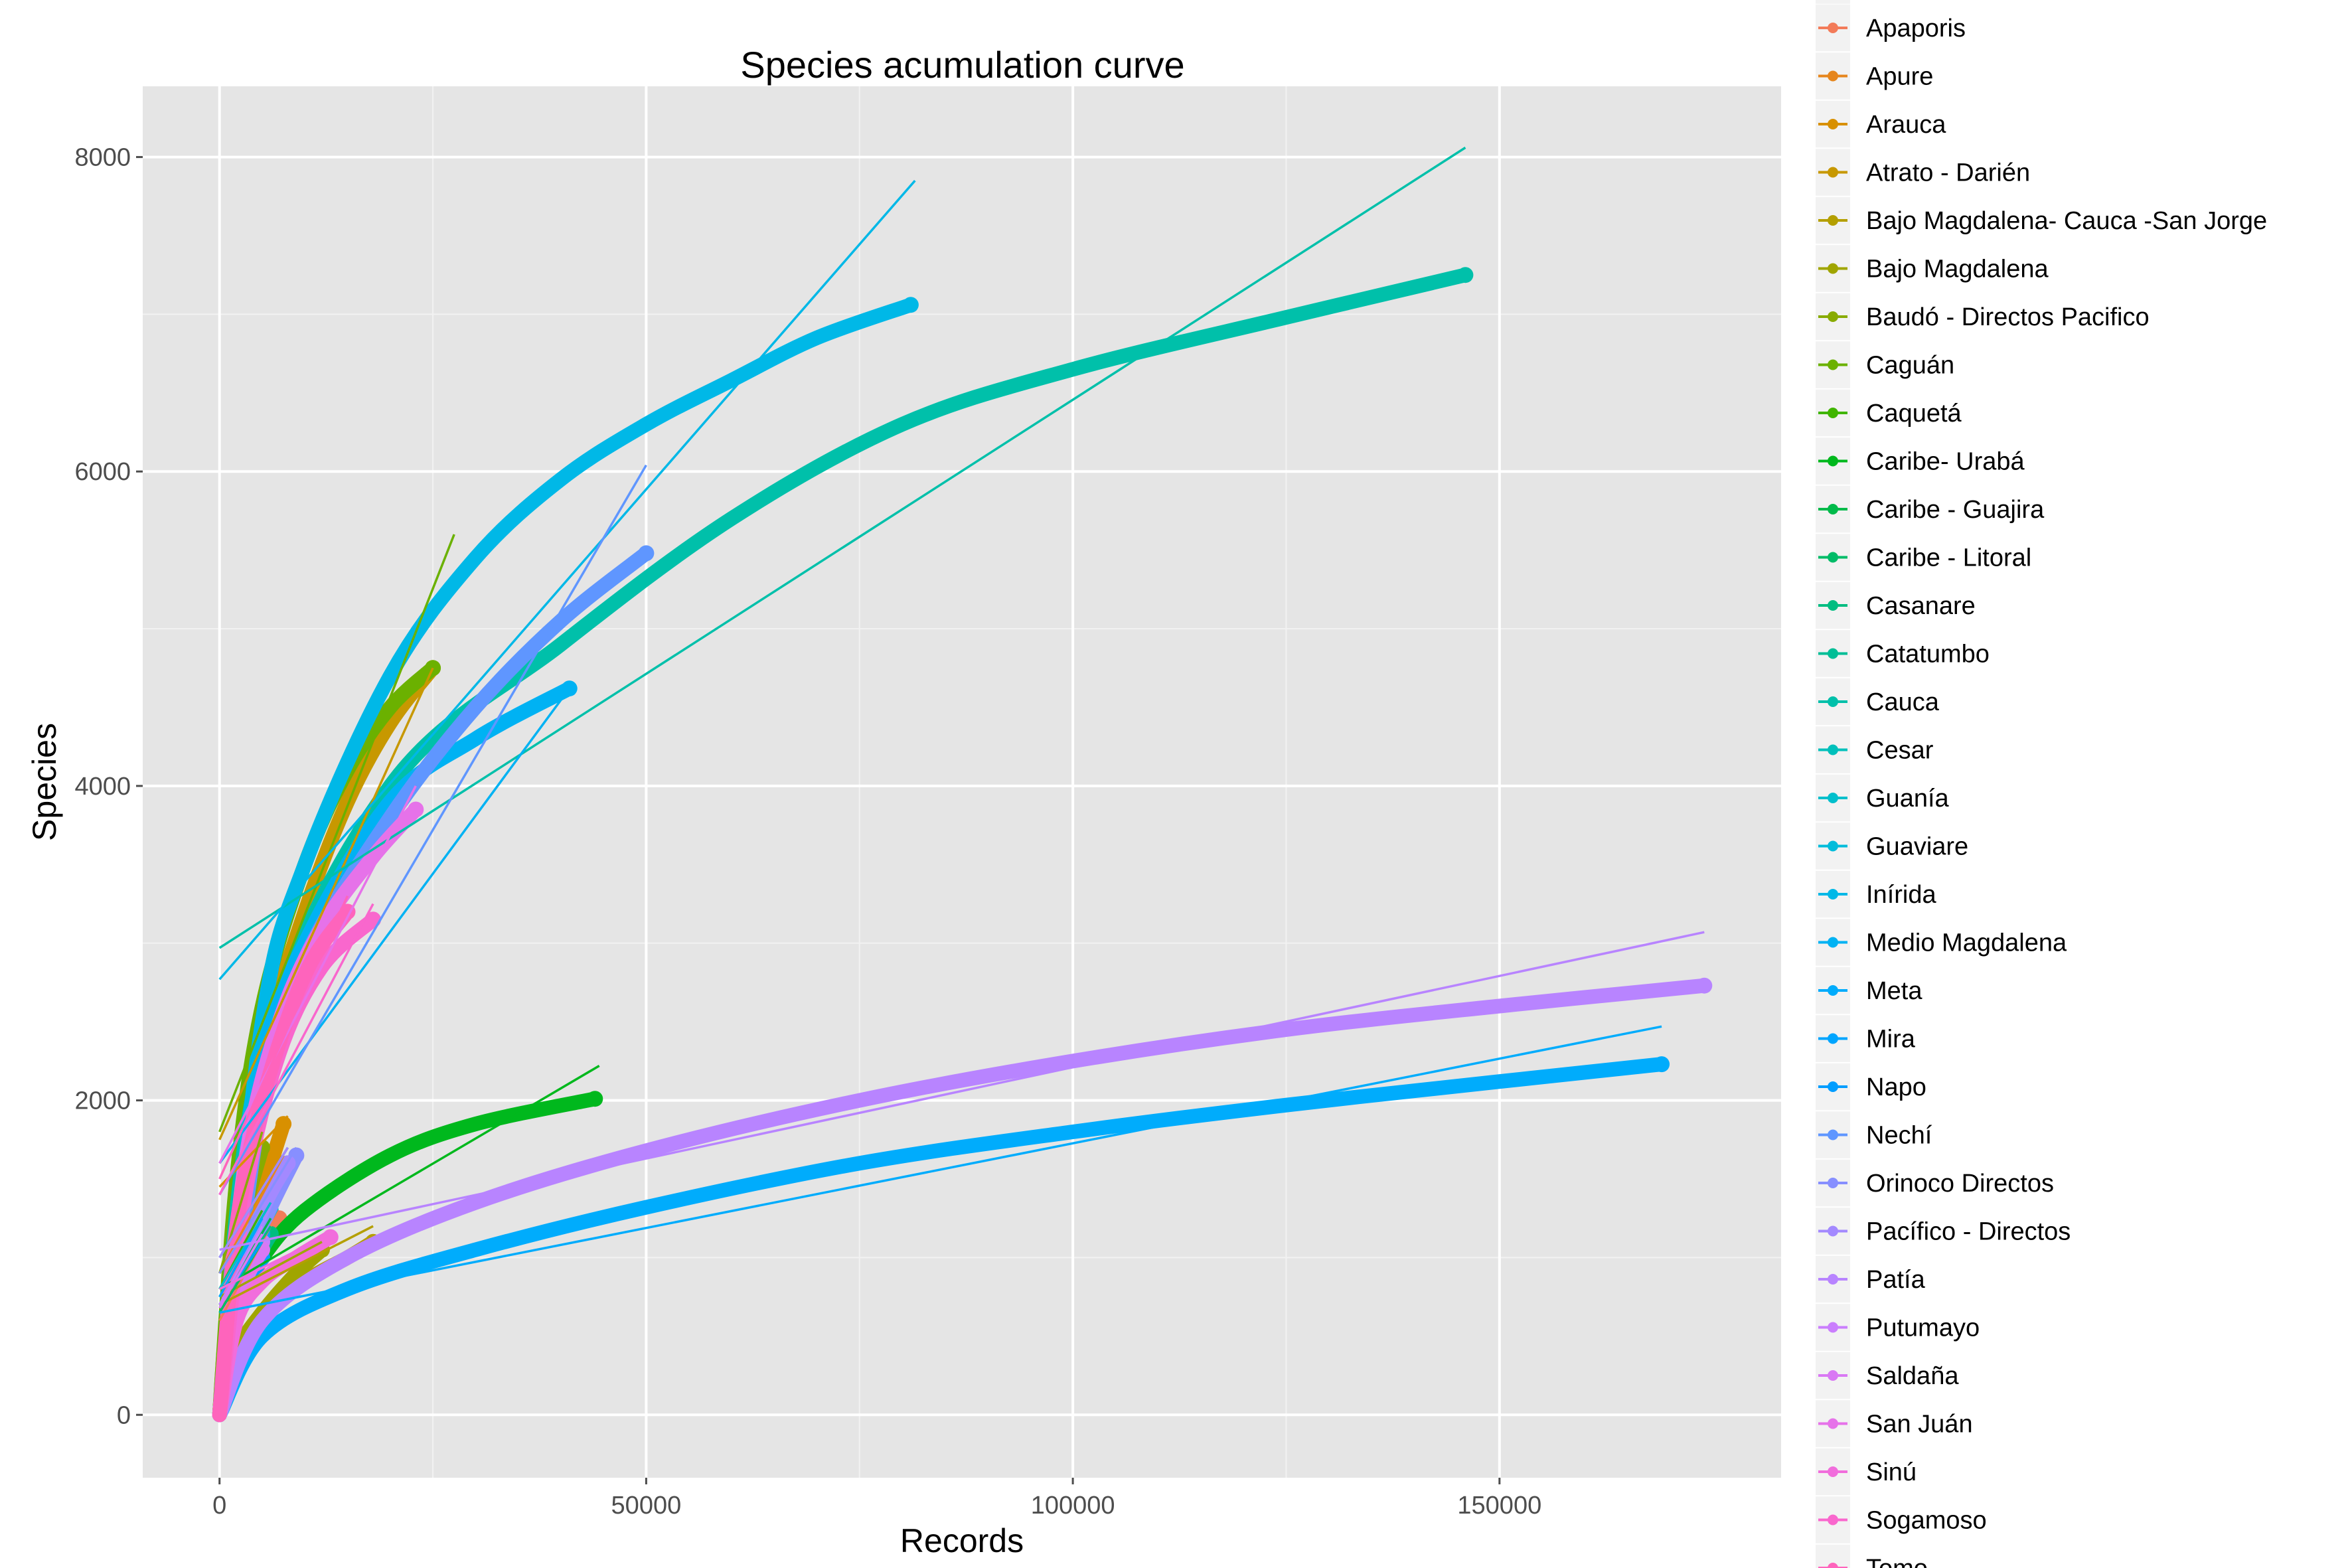 The image size is (2352, 1568). I want to click on legend-item: Catatumbo, so click(1903, 653).